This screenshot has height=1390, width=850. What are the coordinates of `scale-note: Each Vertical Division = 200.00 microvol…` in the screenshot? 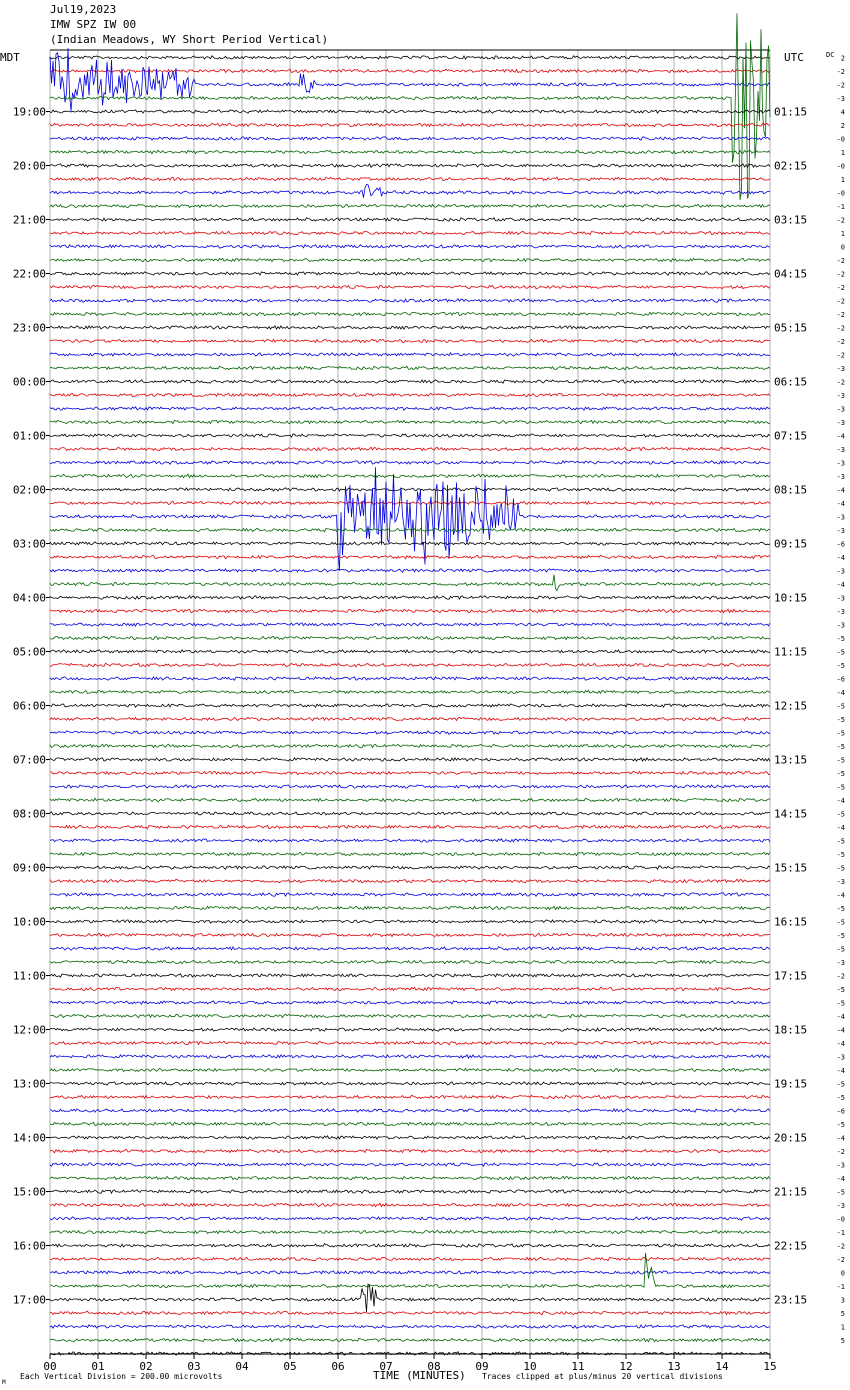 It's located at (121, 1376).